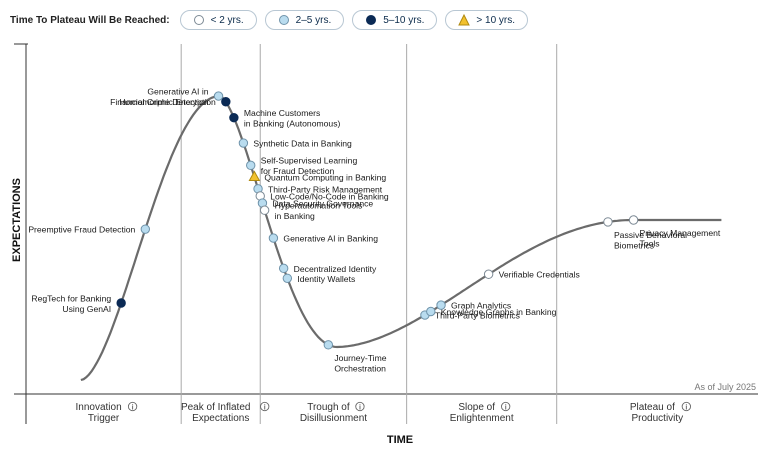  Describe the element at coordinates (167, 102) in the screenshot. I see `tech-label: Homomorphic Encryption` at that location.